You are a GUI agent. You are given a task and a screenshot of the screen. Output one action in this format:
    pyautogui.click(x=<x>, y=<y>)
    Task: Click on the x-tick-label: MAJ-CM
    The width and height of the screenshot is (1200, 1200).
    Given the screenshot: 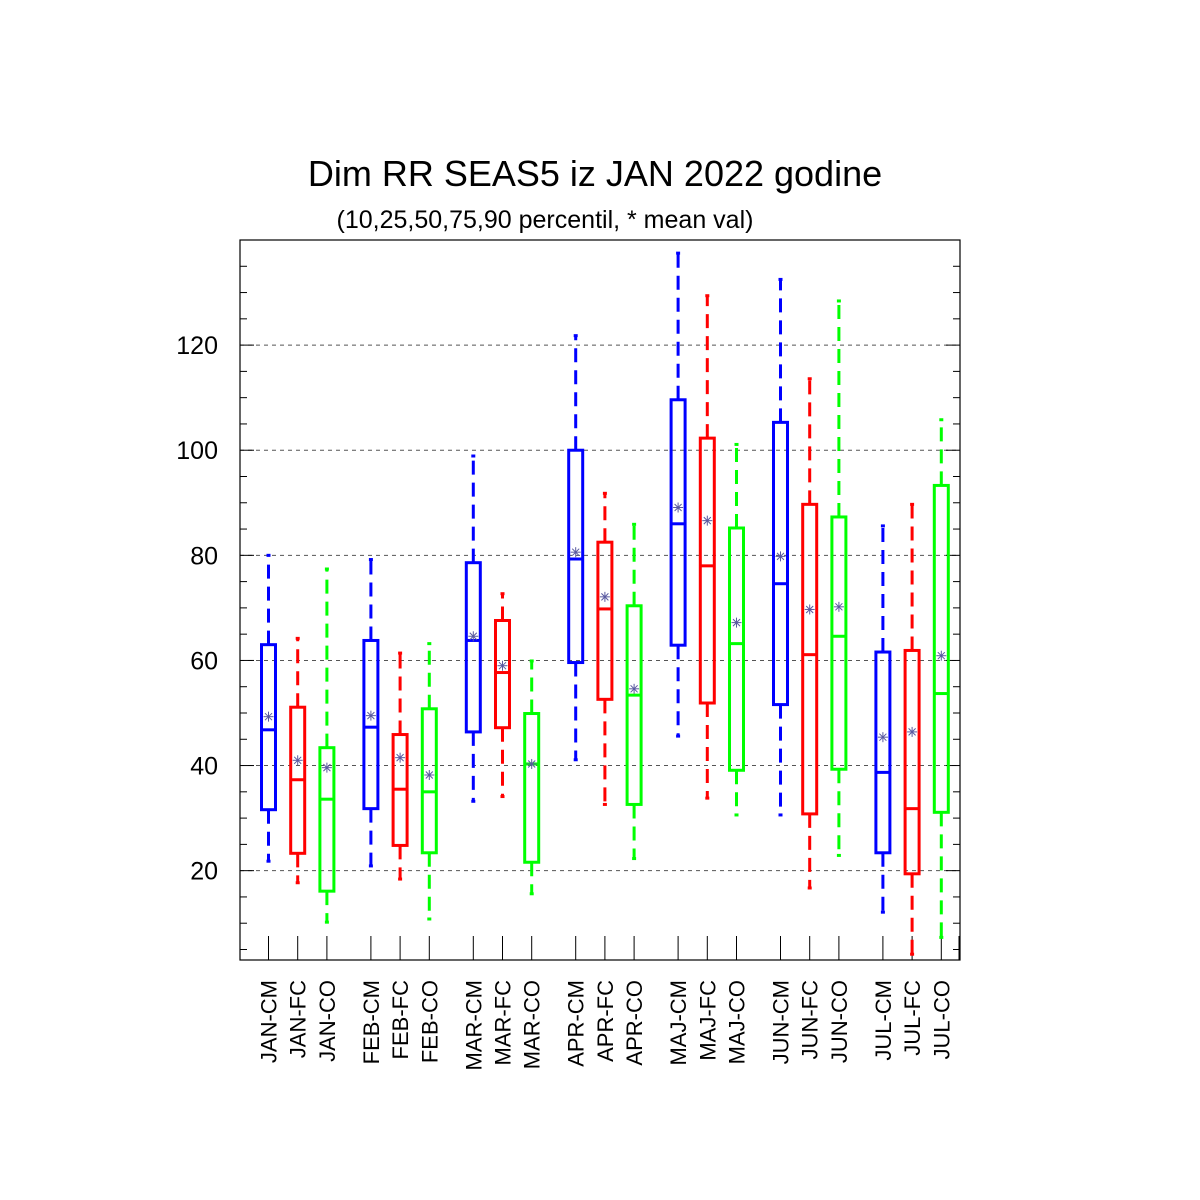 What is the action you would take?
    pyautogui.click(x=678, y=1023)
    